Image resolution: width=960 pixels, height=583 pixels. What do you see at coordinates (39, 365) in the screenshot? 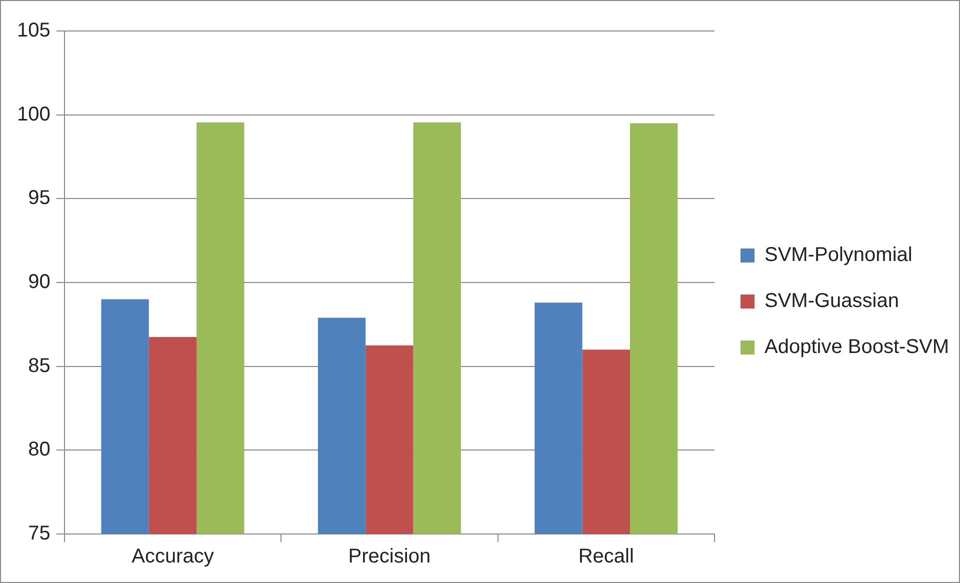
I see `y-tick-label: 85` at bounding box center [39, 365].